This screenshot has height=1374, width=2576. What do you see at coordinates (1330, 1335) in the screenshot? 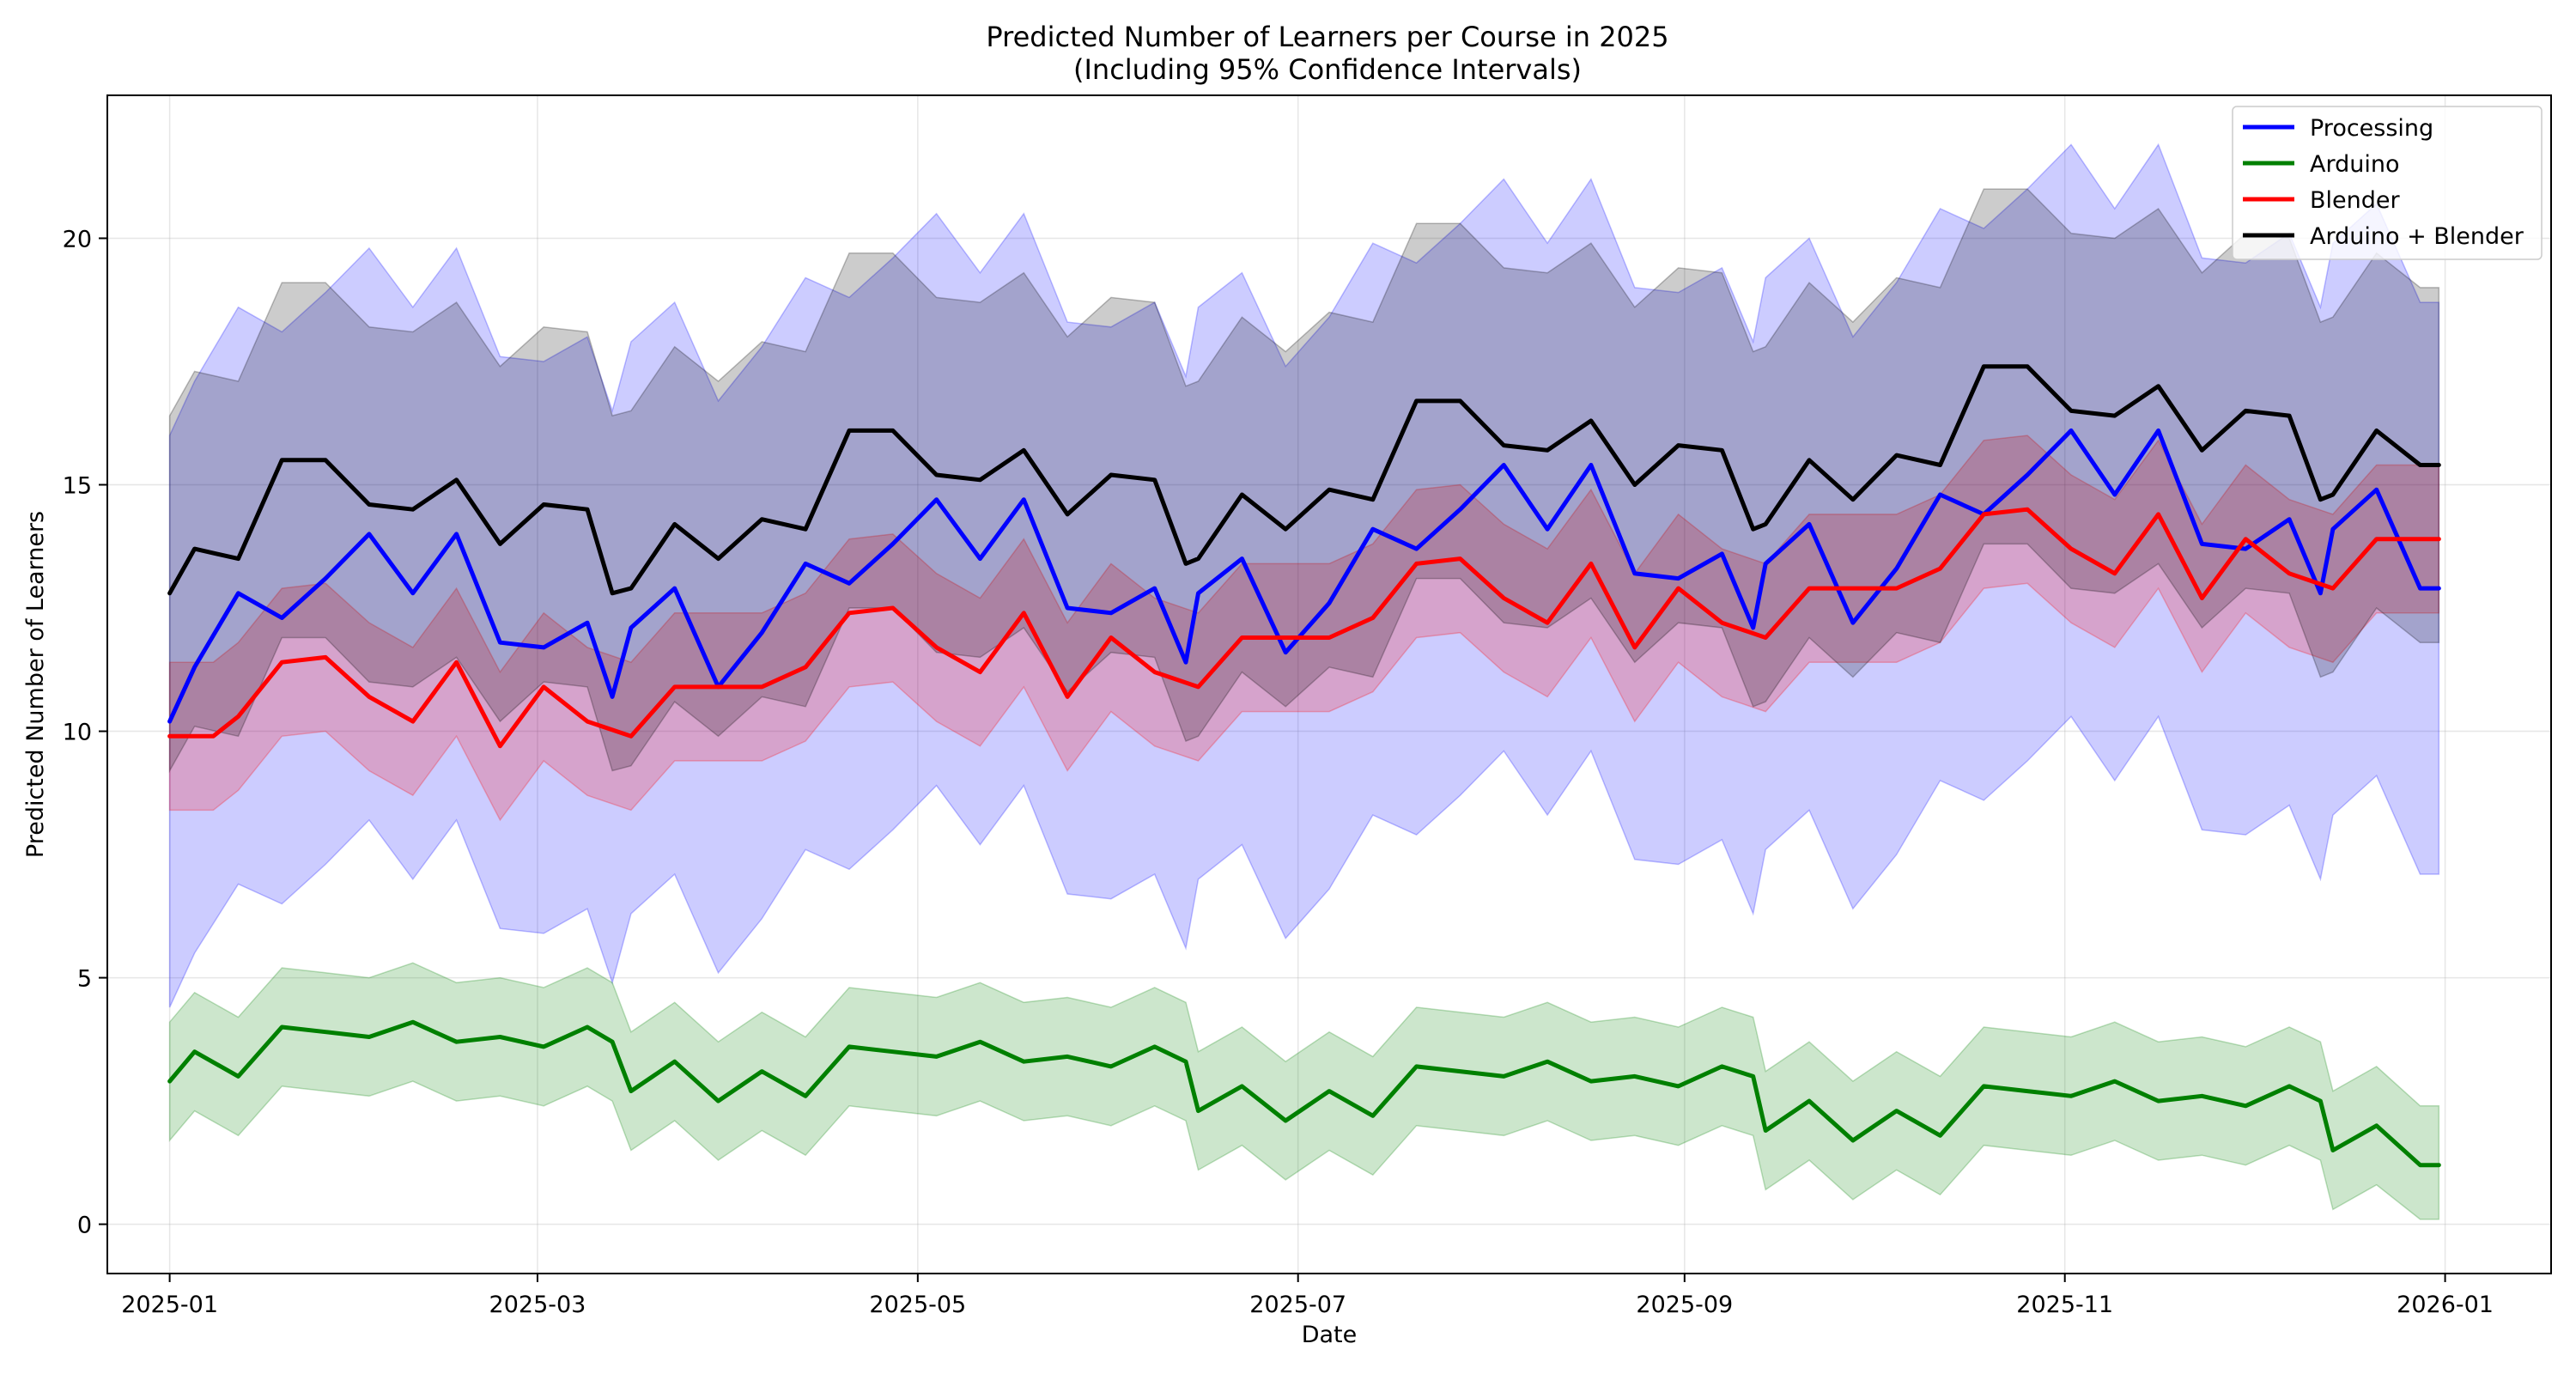
I see `x-axis-label: Date` at bounding box center [1330, 1335].